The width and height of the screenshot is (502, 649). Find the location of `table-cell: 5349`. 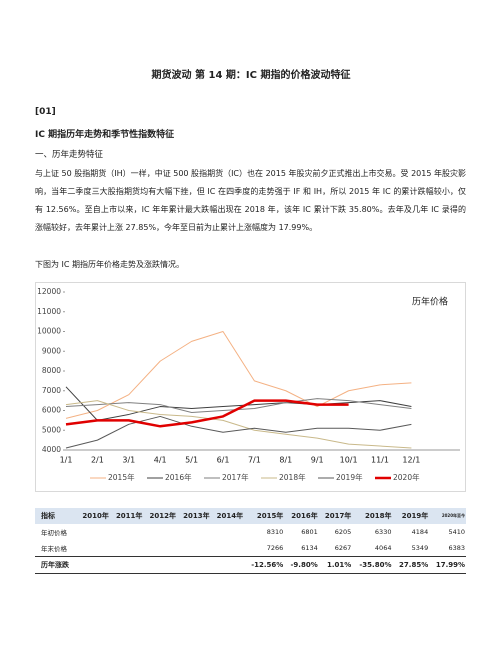

table-cell: 5349 is located at coordinates (420, 548).